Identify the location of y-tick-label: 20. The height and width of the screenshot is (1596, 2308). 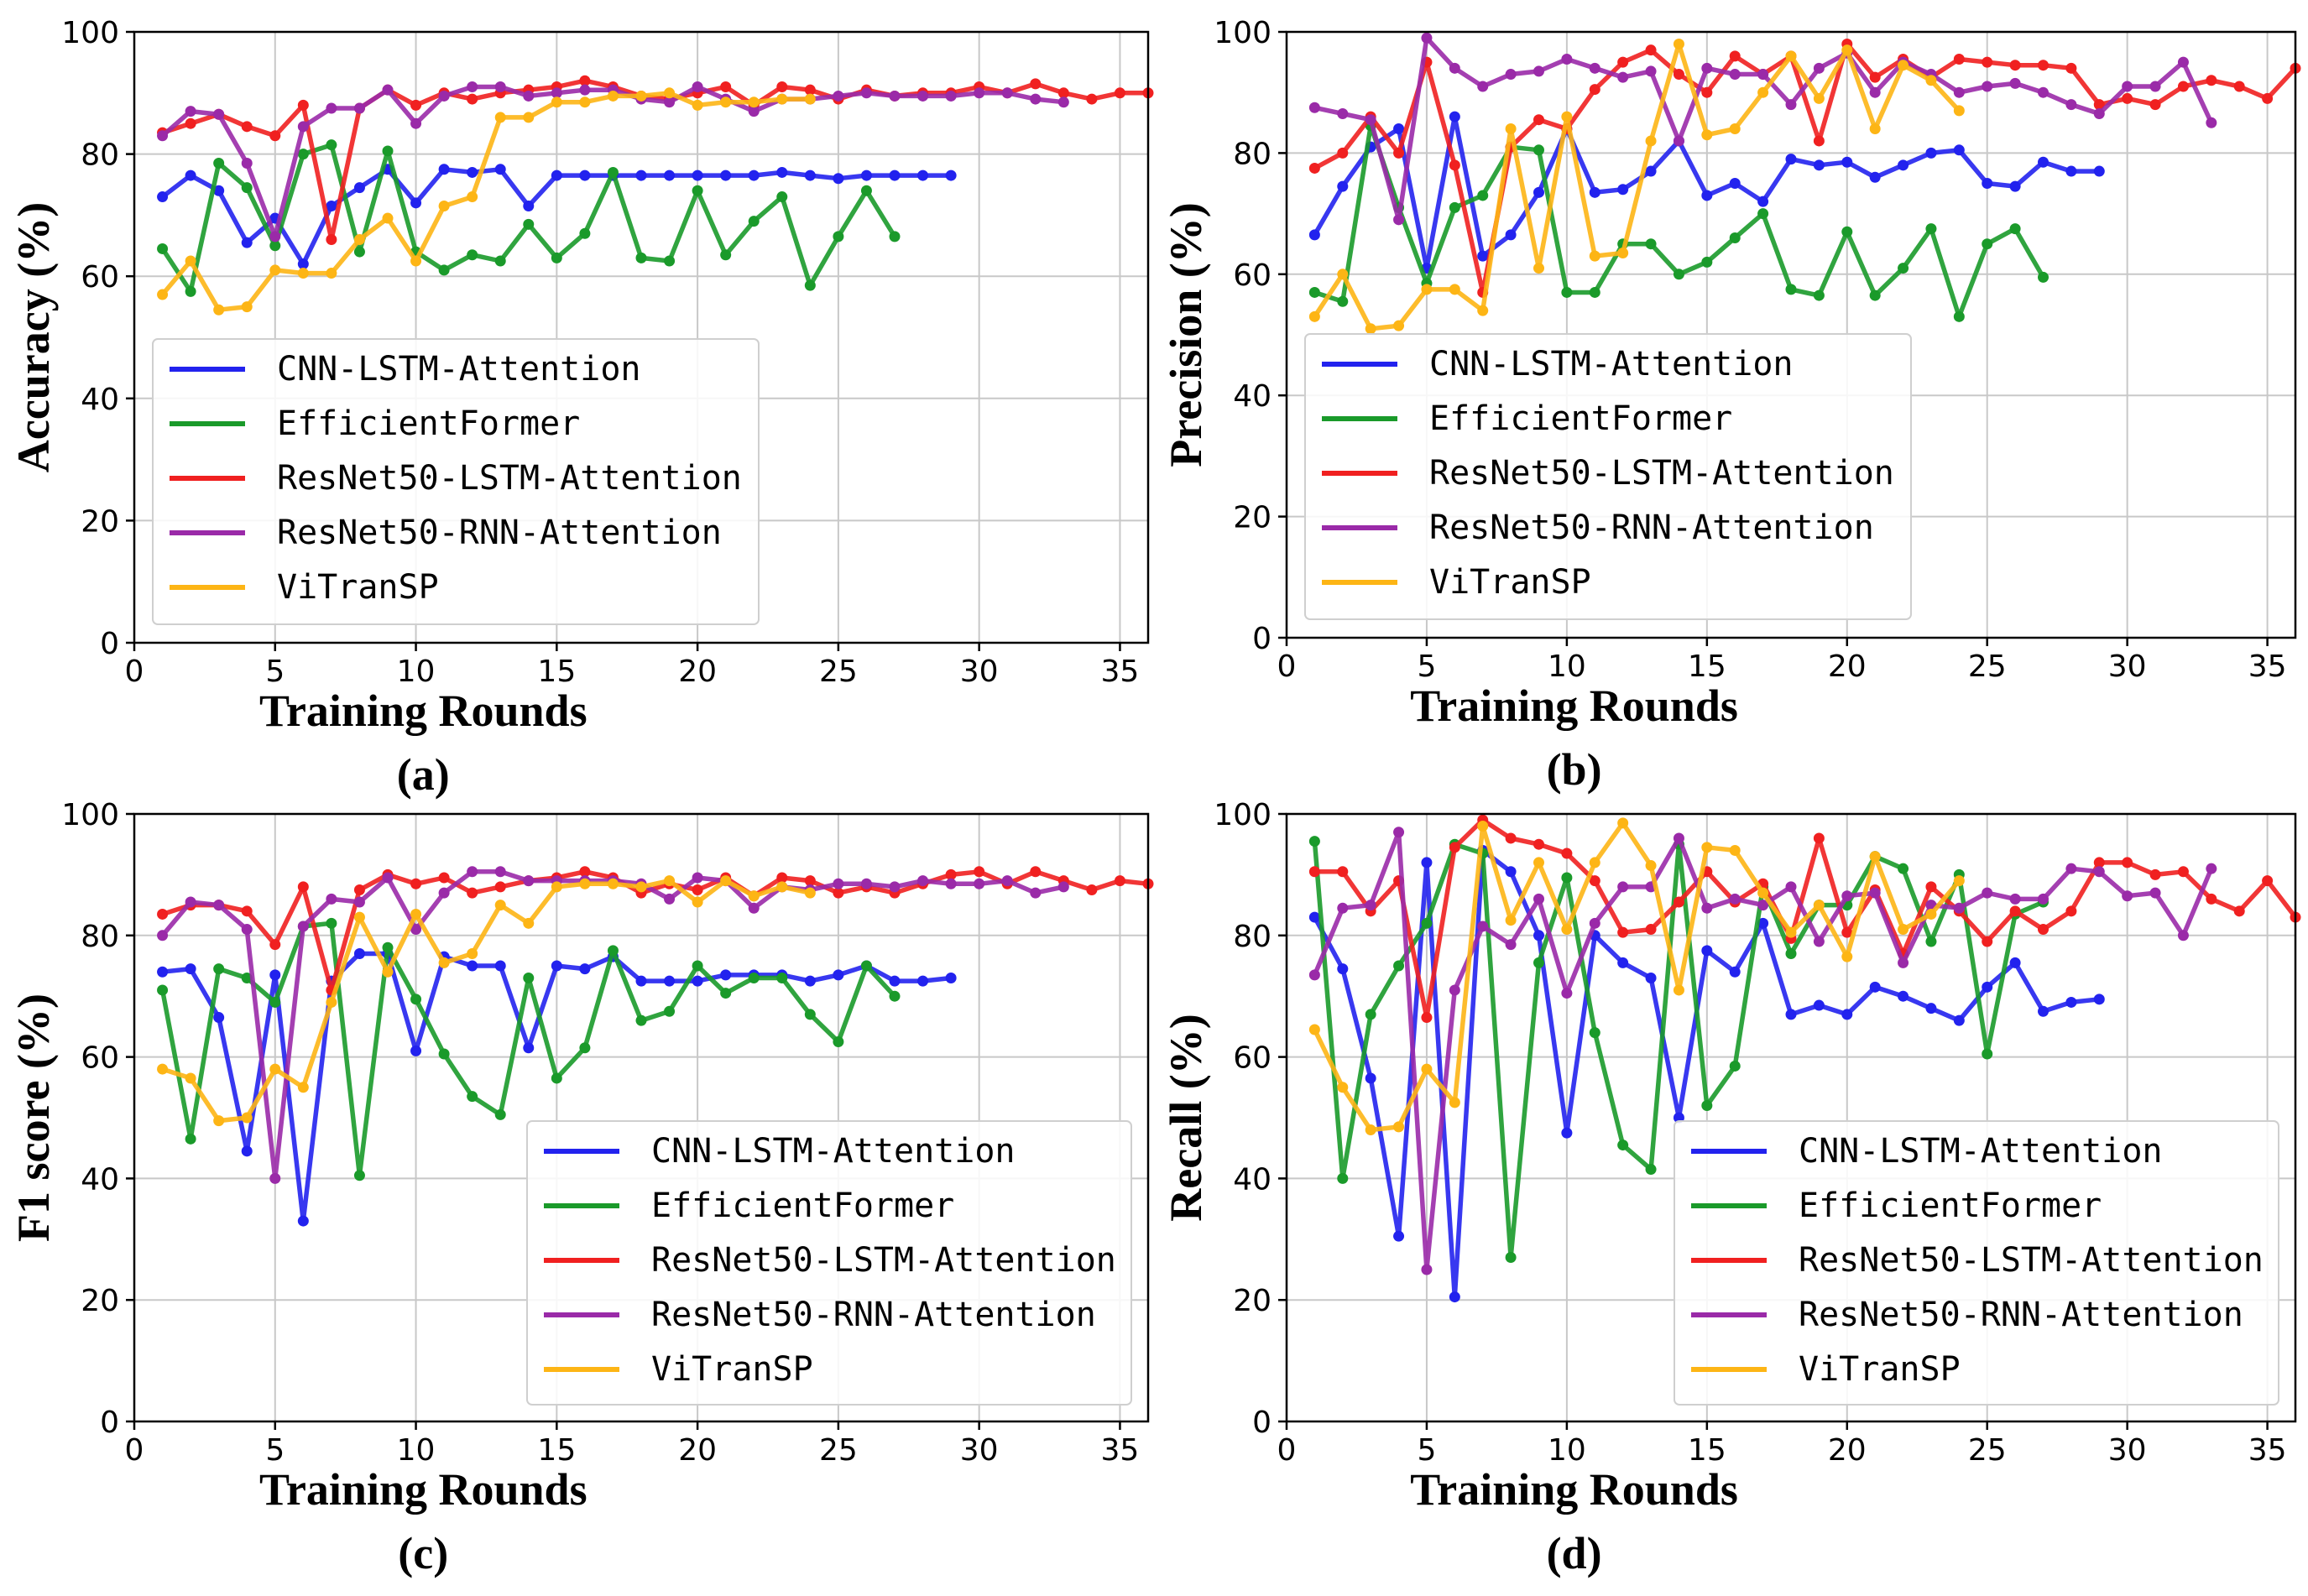
(1252, 1301).